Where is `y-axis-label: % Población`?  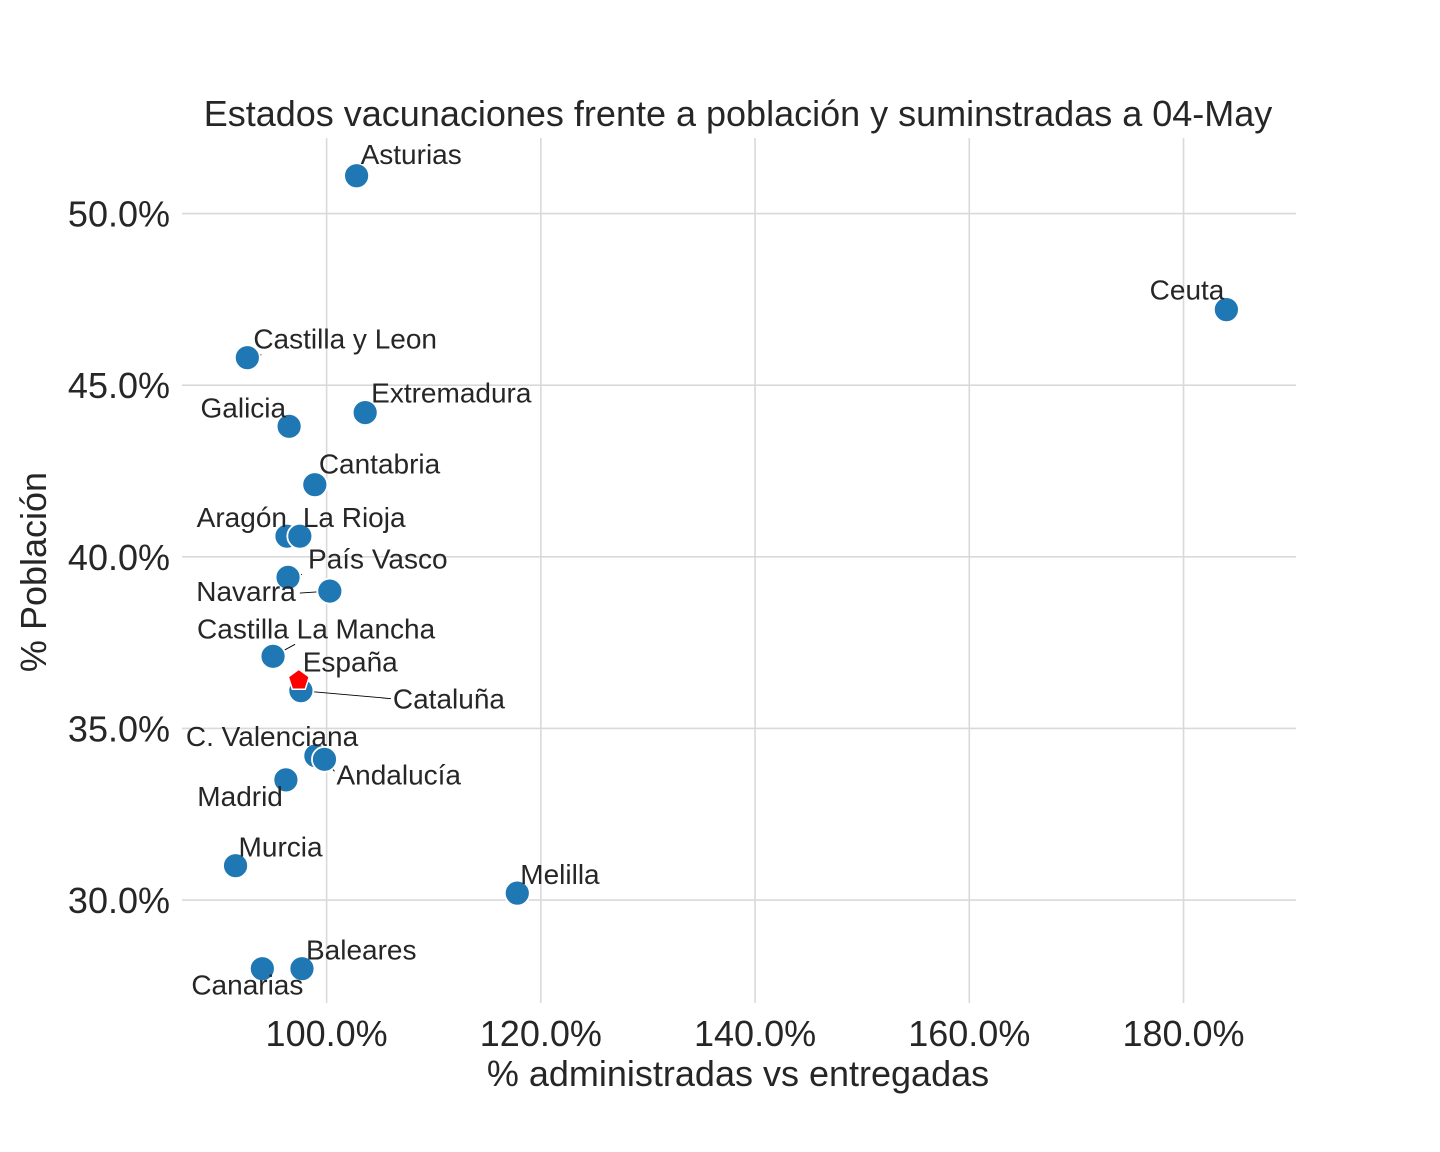 y-axis-label: % Población is located at coordinates (33, 572).